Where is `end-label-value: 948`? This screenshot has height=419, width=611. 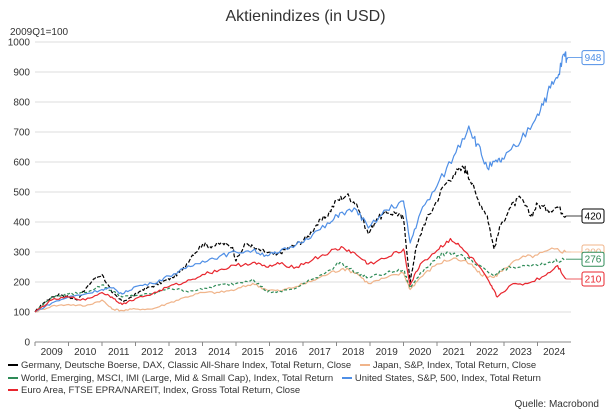 end-label-value: 948 is located at coordinates (593, 58).